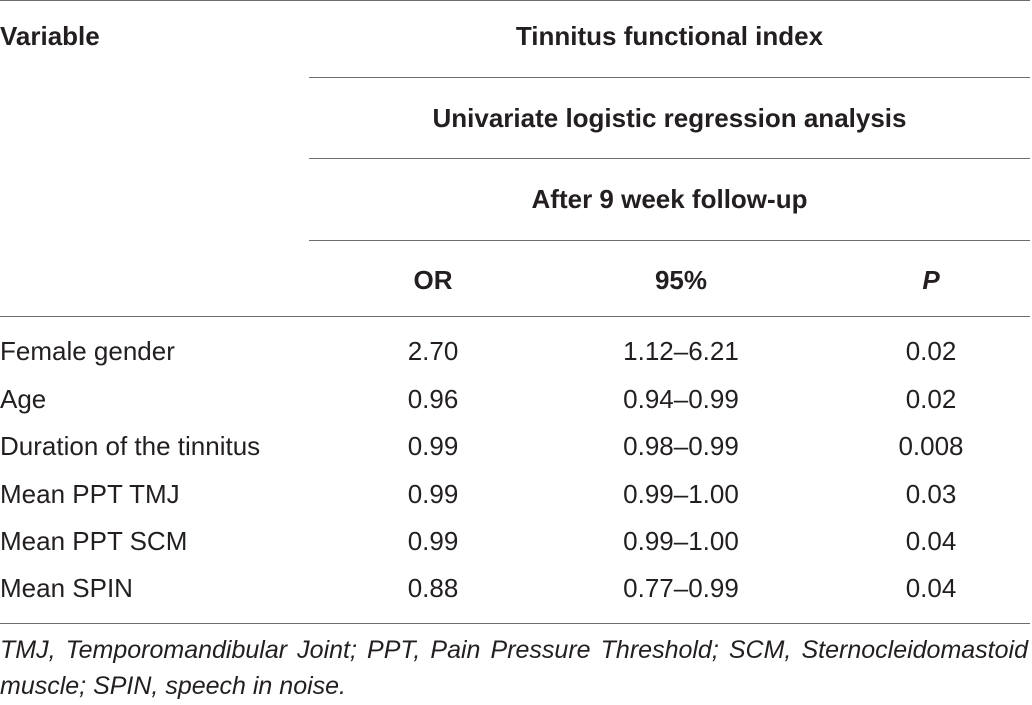 Image resolution: width=1032 pixels, height=705 pixels. What do you see at coordinates (681, 351) in the screenshot?
I see `row-ci: 1.12–6.21` at bounding box center [681, 351].